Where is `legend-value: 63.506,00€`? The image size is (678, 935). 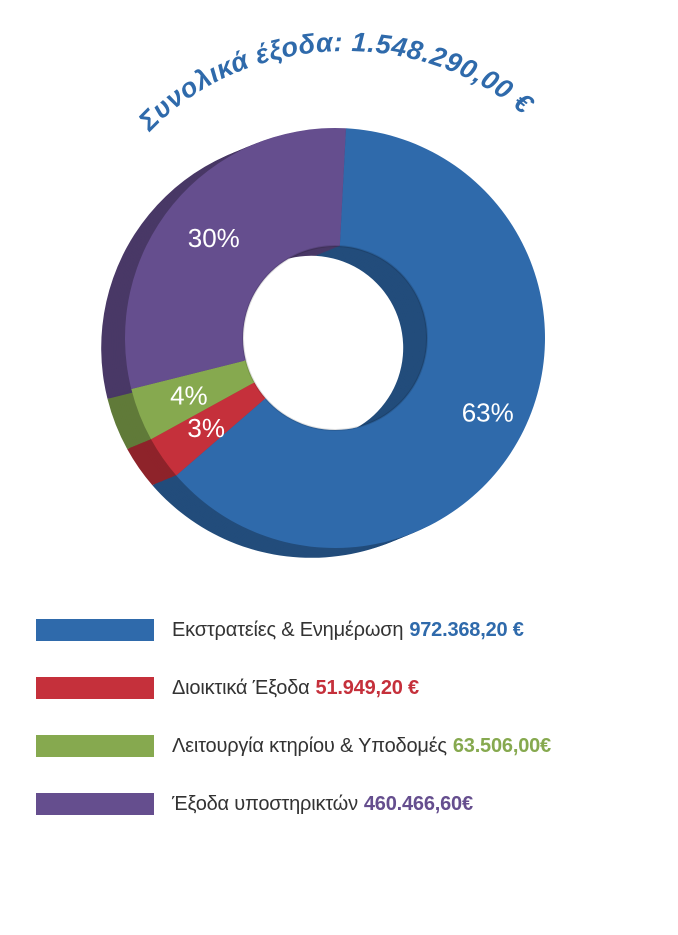
legend-value: 63.506,00€ is located at coordinates (501, 745).